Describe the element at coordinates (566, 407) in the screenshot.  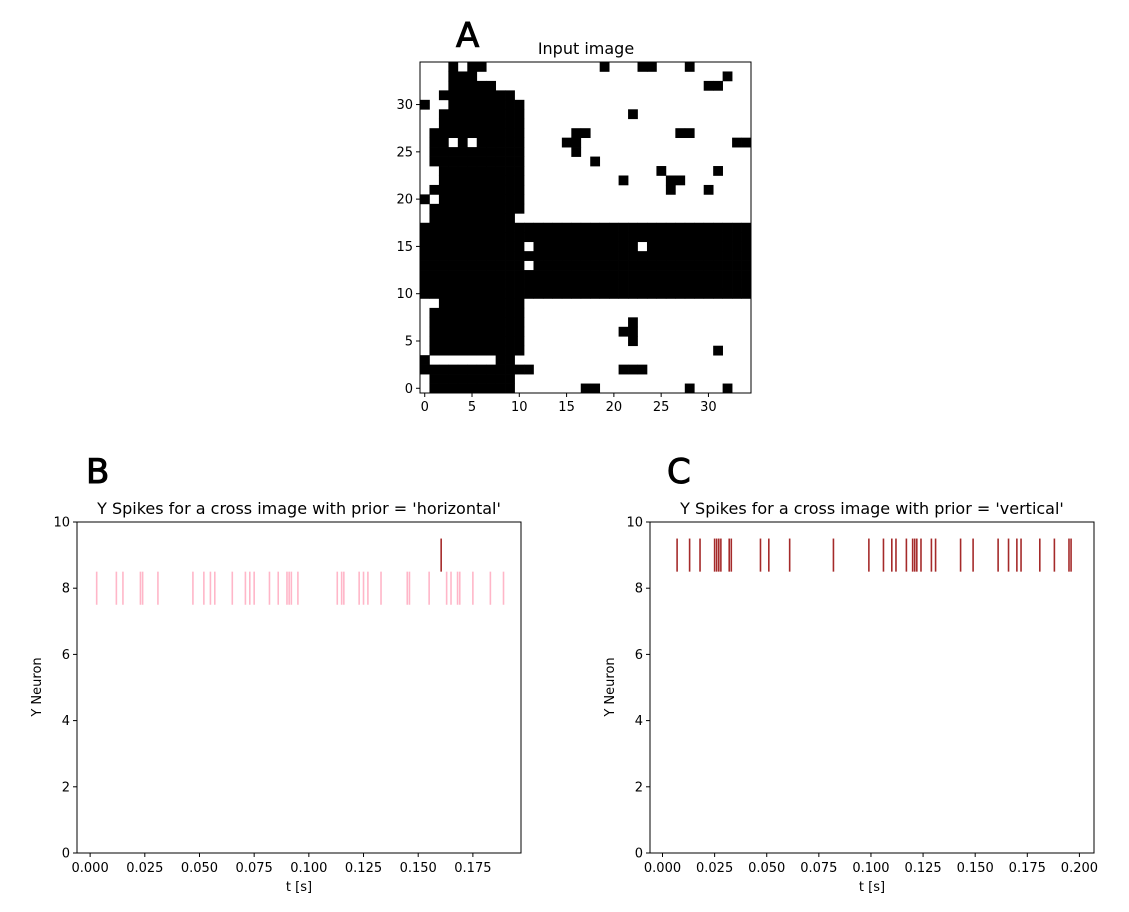
I see `x-tick-label: 15` at that location.